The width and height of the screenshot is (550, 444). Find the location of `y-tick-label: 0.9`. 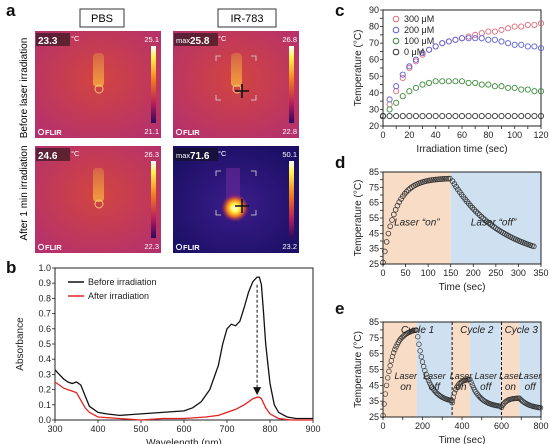

y-tick-label: 0.9 is located at coordinates (44, 283).